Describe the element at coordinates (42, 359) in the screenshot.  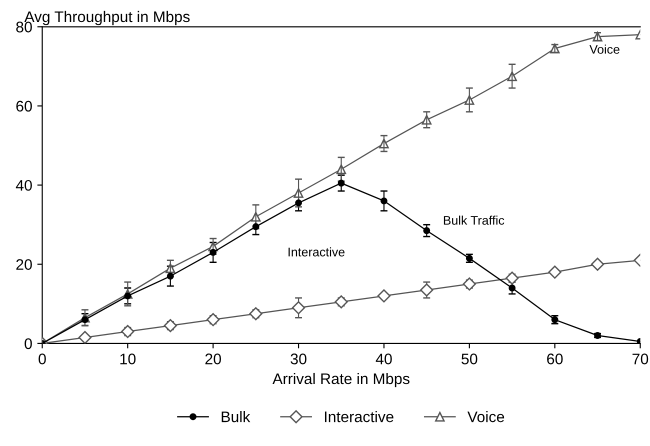
I see `x-tick-label: 0` at that location.